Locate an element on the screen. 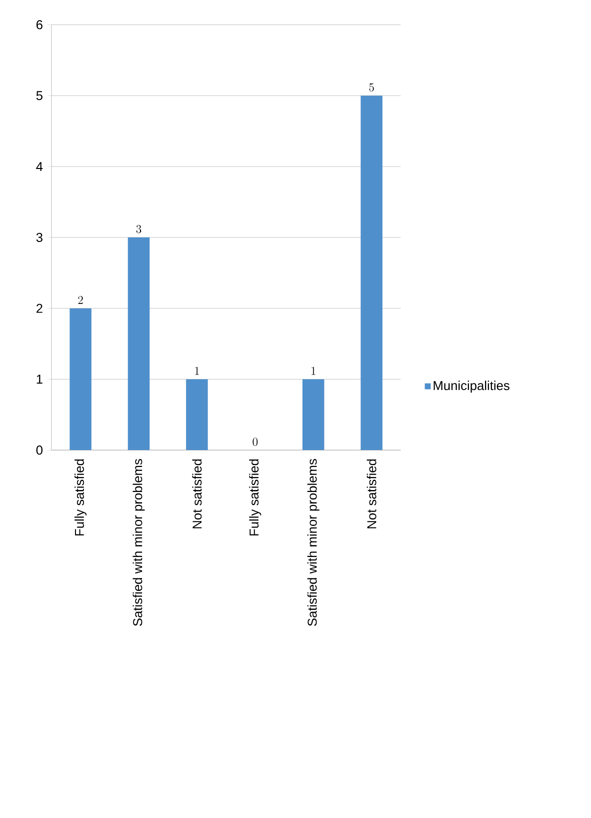 The width and height of the screenshot is (591, 818). data-label: 2 is located at coordinates (81, 300).